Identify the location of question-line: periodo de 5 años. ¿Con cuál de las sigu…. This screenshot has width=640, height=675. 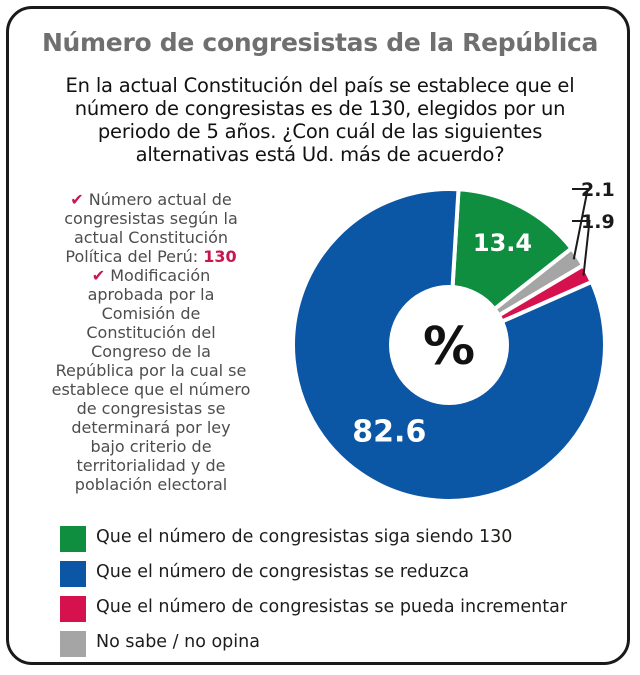
(320, 131).